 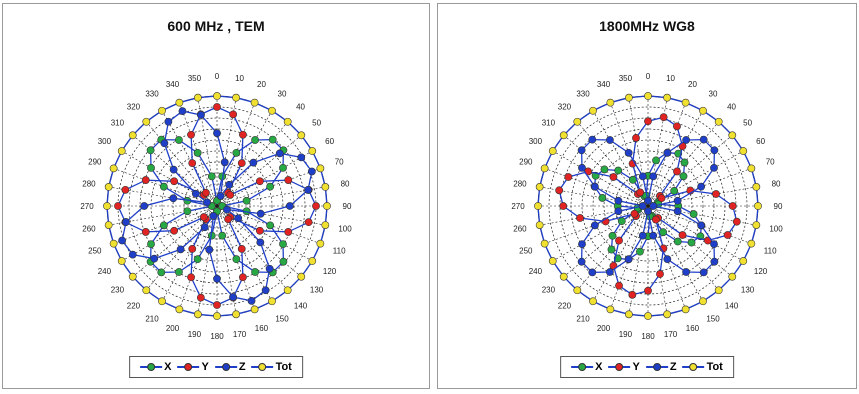 I want to click on grid-ring, so click(x=648, y=206).